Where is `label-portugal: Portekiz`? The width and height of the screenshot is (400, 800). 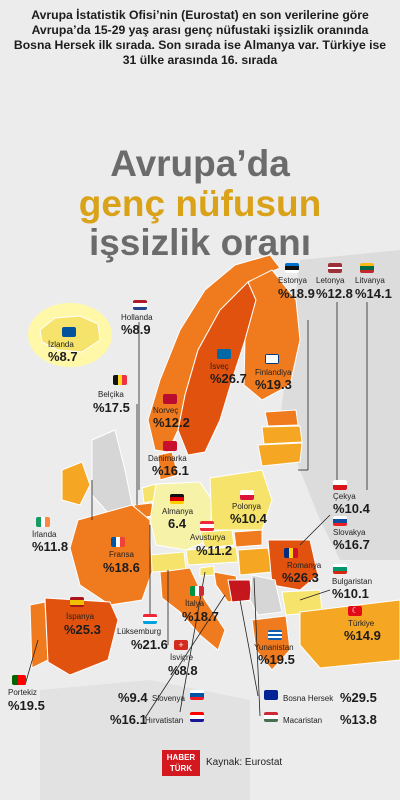
label-portugal: Portekiz is located at coordinates (22, 692).